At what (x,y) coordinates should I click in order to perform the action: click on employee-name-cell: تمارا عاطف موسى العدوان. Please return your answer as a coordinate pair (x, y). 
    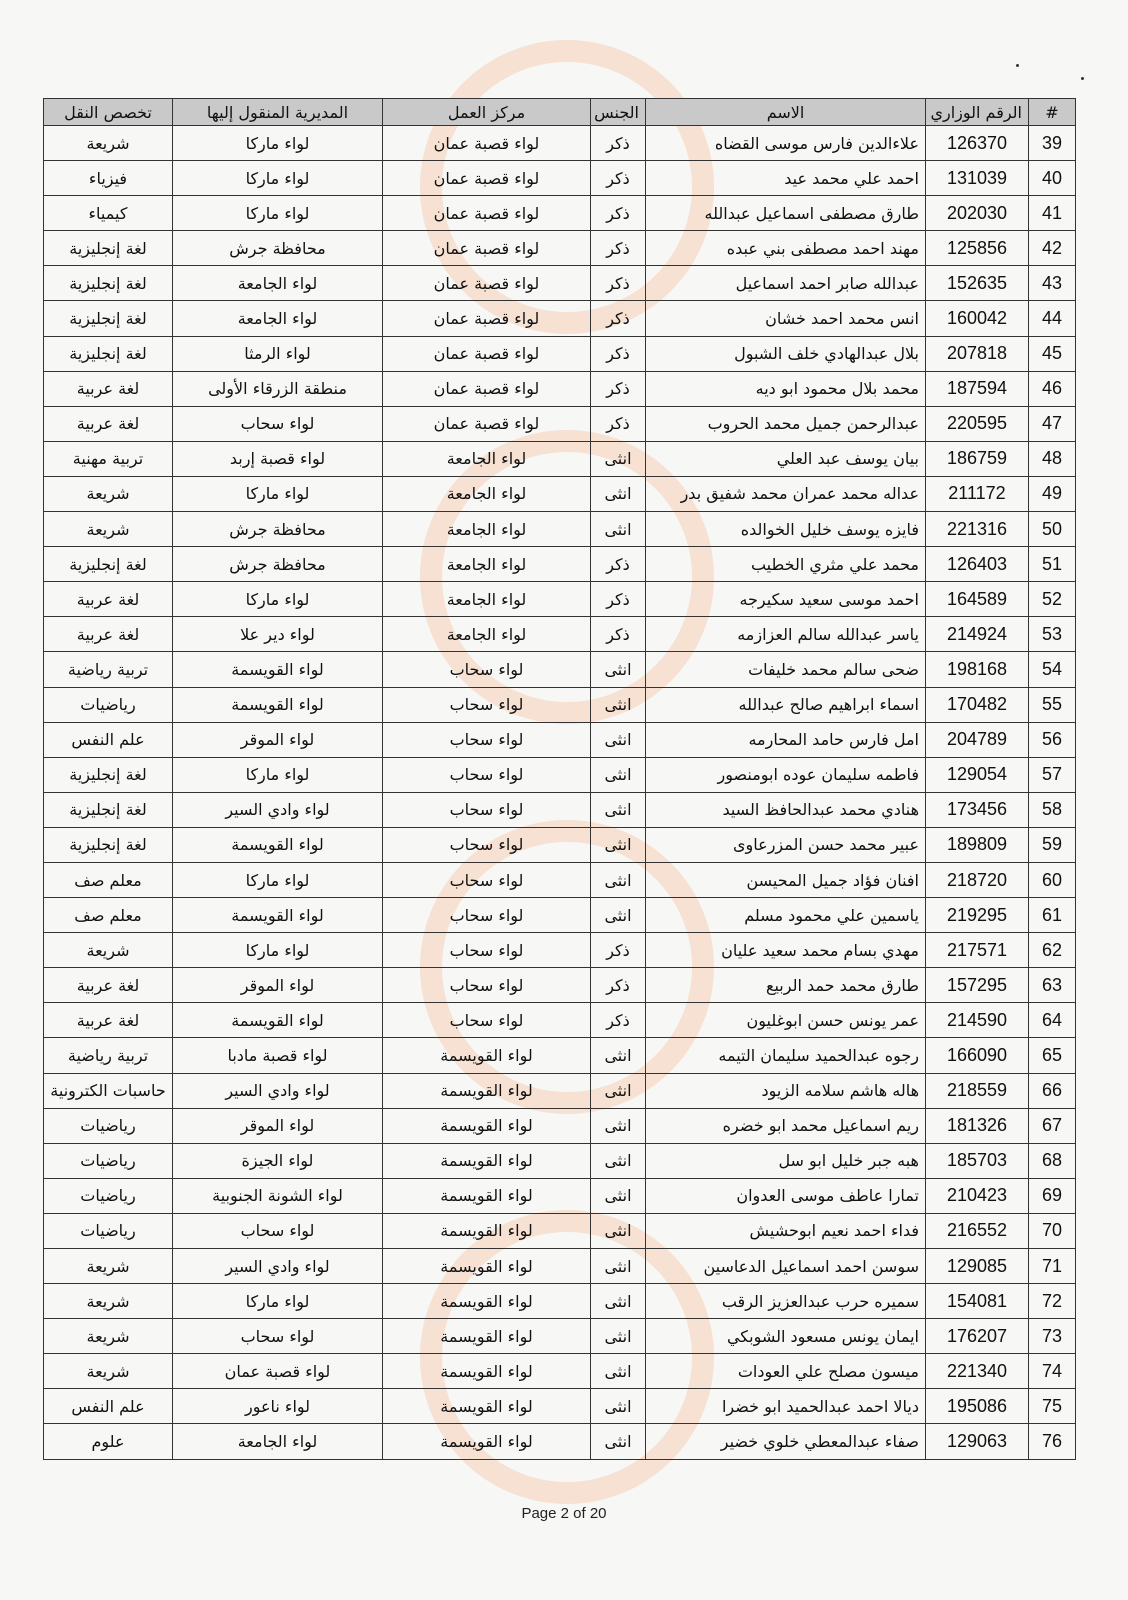
    Looking at the image, I should click on (785, 1195).